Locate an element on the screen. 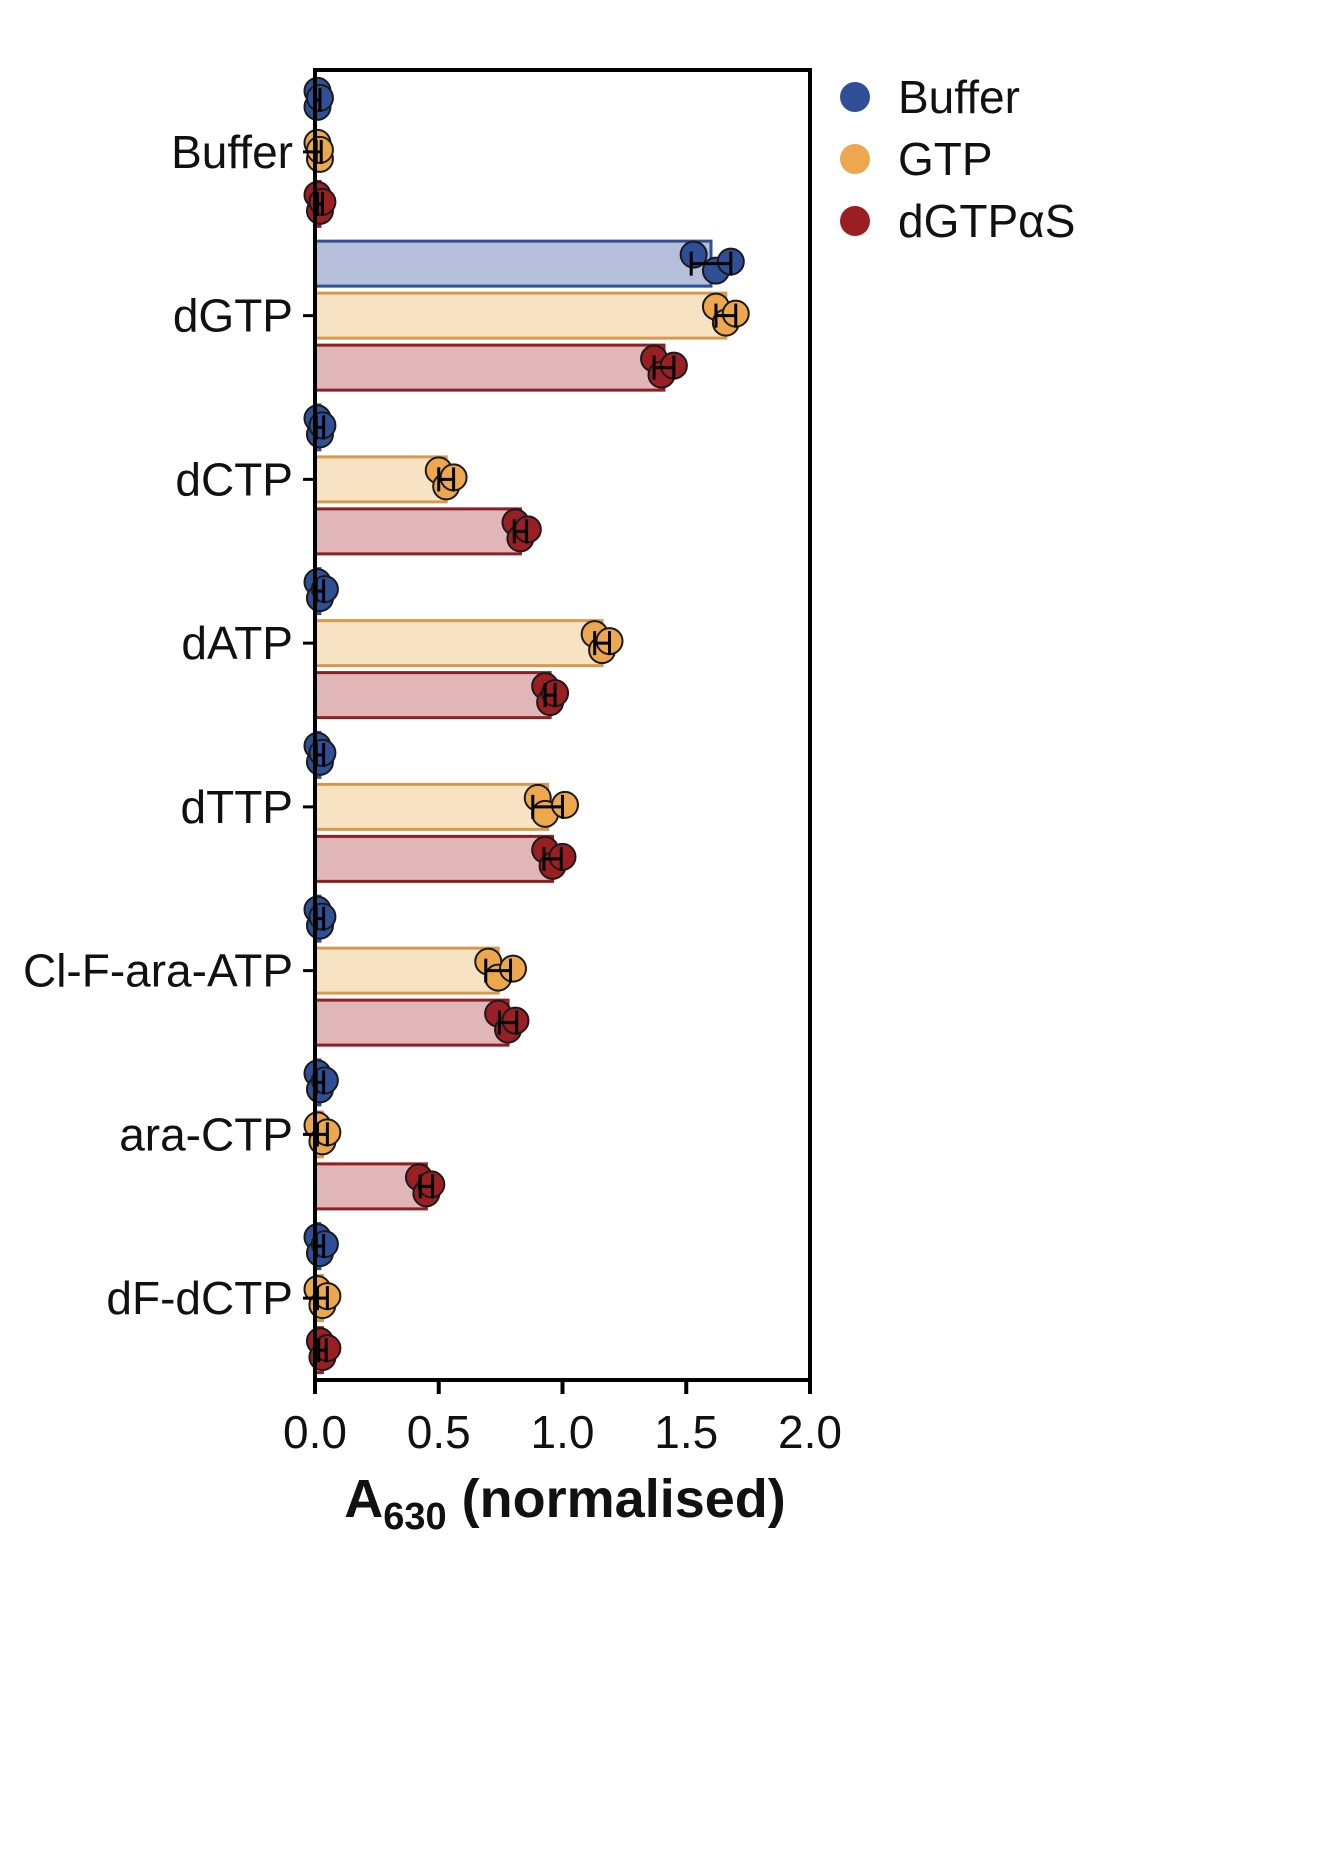  category-label: dTTP is located at coordinates (237, 807).